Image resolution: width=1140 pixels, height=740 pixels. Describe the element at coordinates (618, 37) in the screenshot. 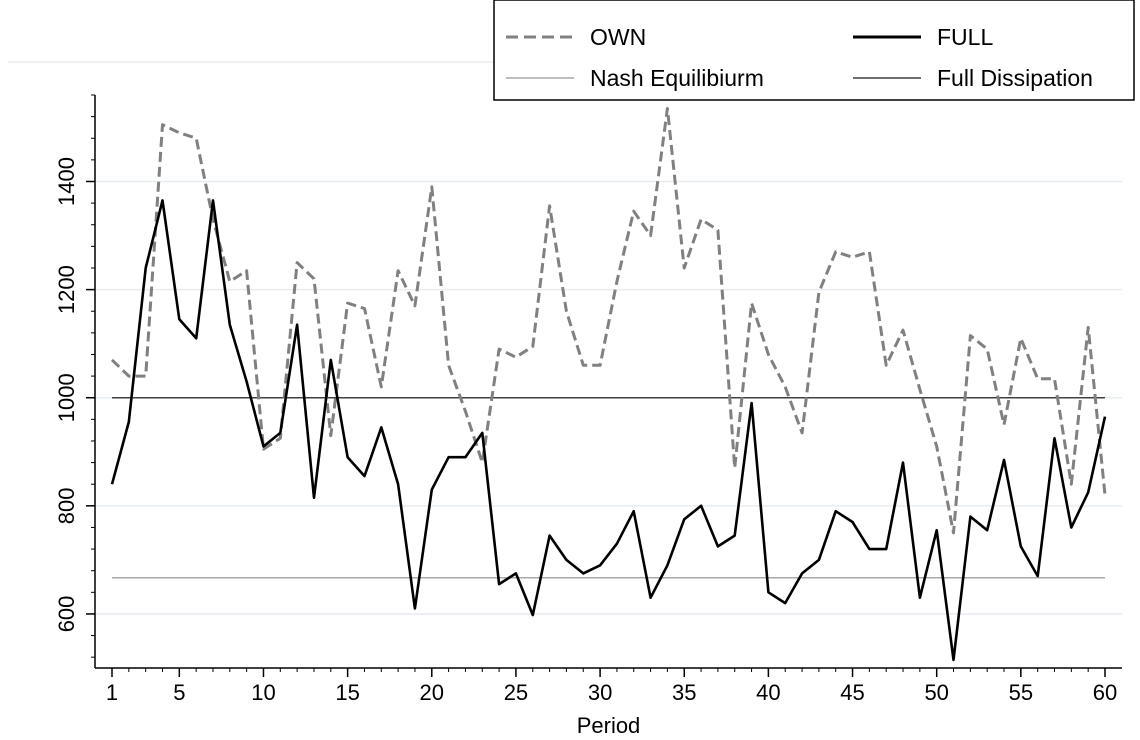

I see `legend-label-own: OWN` at that location.